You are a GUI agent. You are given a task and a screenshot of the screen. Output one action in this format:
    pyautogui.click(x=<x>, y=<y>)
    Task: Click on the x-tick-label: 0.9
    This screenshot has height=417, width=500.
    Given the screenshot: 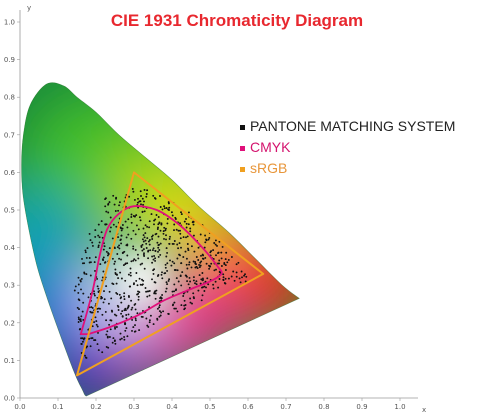 What is the action you would take?
    pyautogui.click(x=361, y=407)
    